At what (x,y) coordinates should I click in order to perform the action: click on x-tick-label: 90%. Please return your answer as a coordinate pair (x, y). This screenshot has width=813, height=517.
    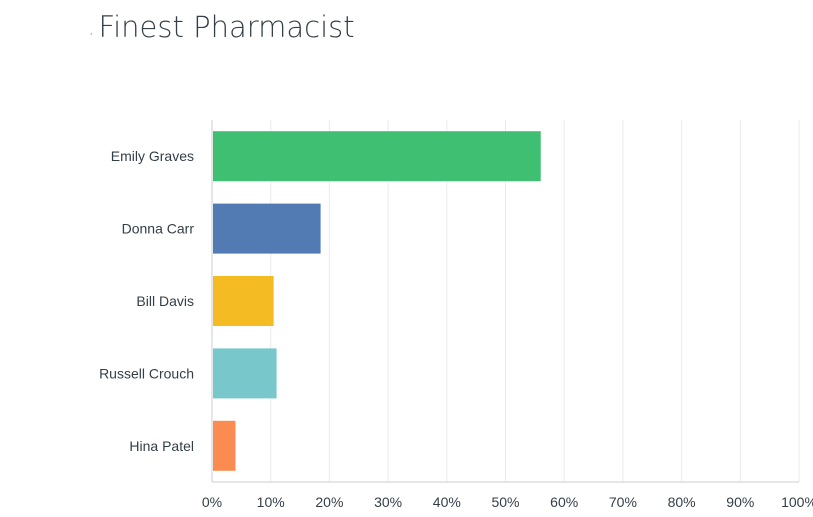
    Looking at the image, I should click on (740, 502).